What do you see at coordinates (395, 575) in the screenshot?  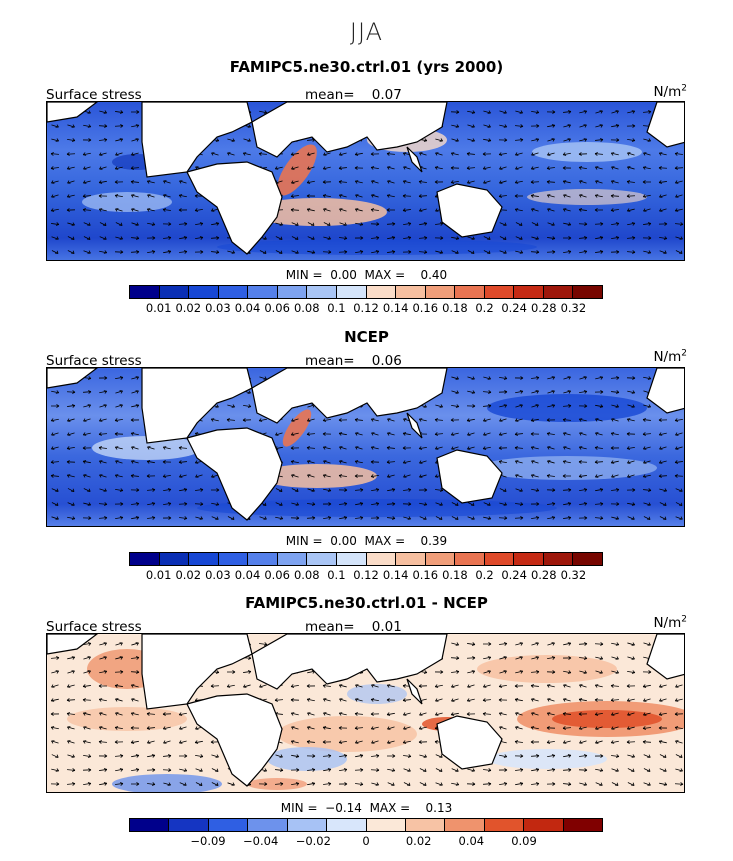 I see `colorbar-tick-label: 0.14` at bounding box center [395, 575].